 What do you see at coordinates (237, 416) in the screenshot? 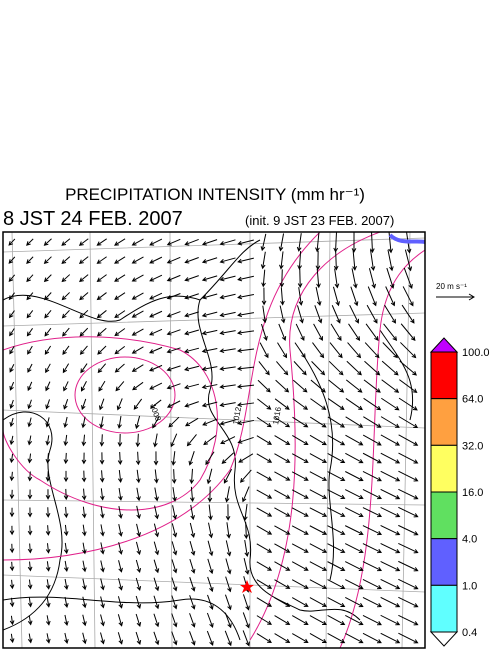
I see `contour-label: 1012` at bounding box center [237, 416].